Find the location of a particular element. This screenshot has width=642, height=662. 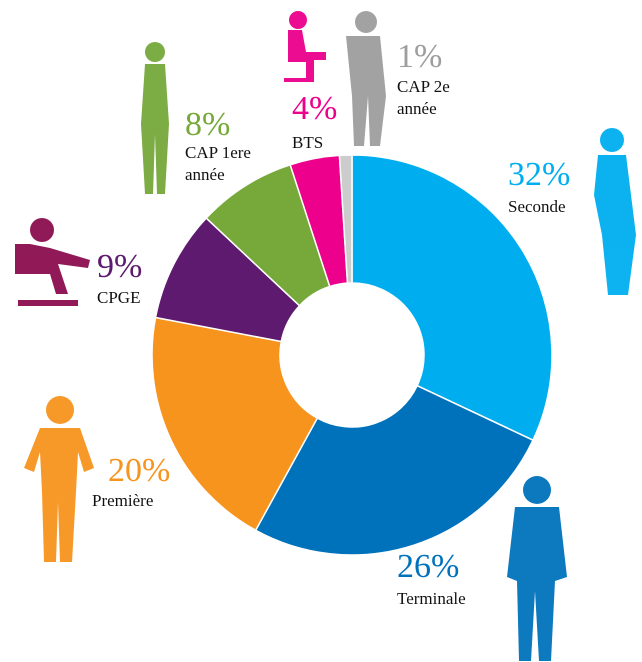

value-label: 26% is located at coordinates (428, 566).